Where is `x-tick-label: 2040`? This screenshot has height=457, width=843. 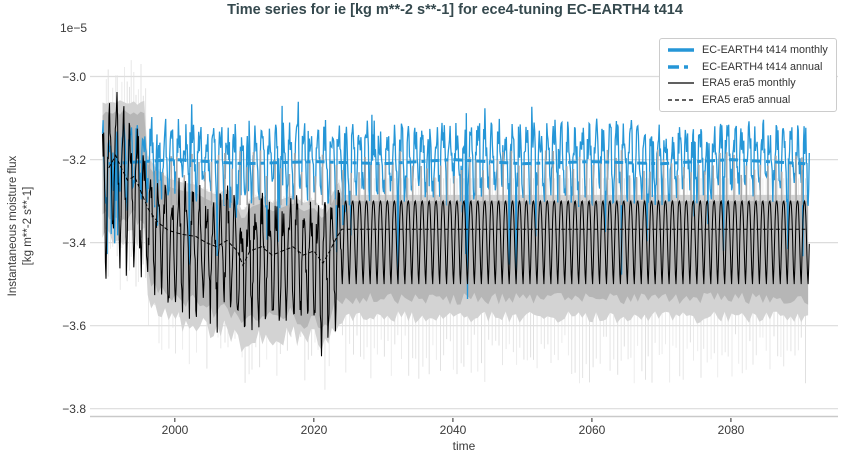 x-tick-label: 2040 is located at coordinates (453, 430).